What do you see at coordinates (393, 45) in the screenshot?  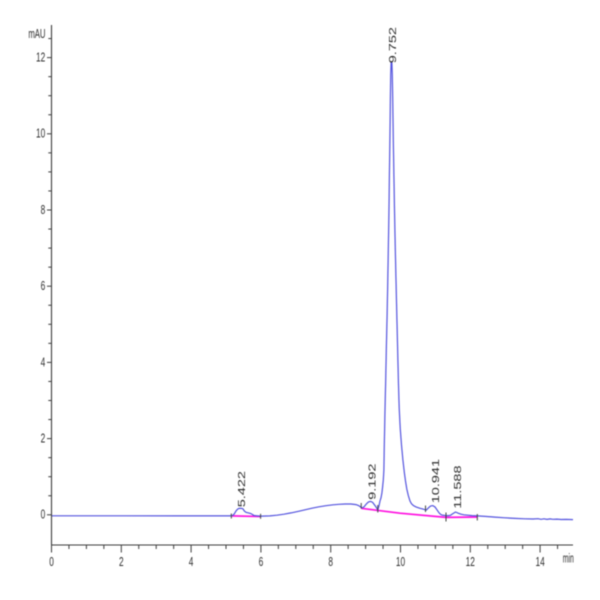 I see `svg-text: 9.752` at bounding box center [393, 45].